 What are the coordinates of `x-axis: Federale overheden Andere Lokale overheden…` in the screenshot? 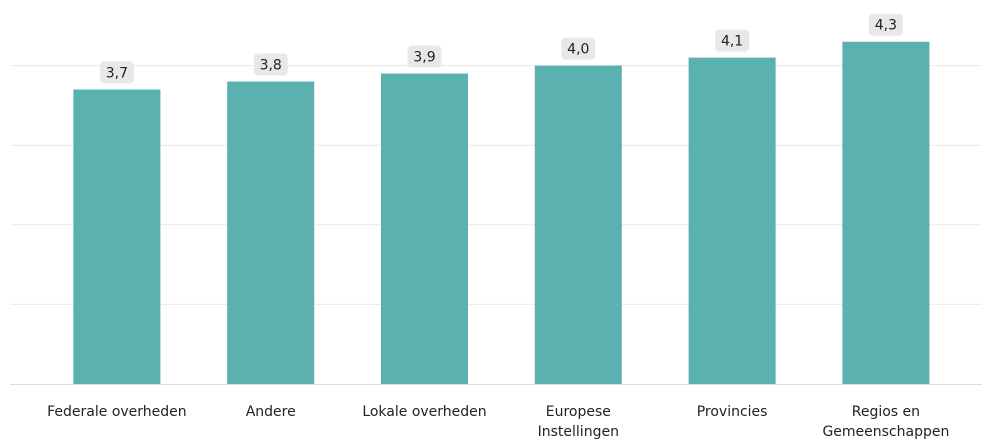 It's located at (496, 412).